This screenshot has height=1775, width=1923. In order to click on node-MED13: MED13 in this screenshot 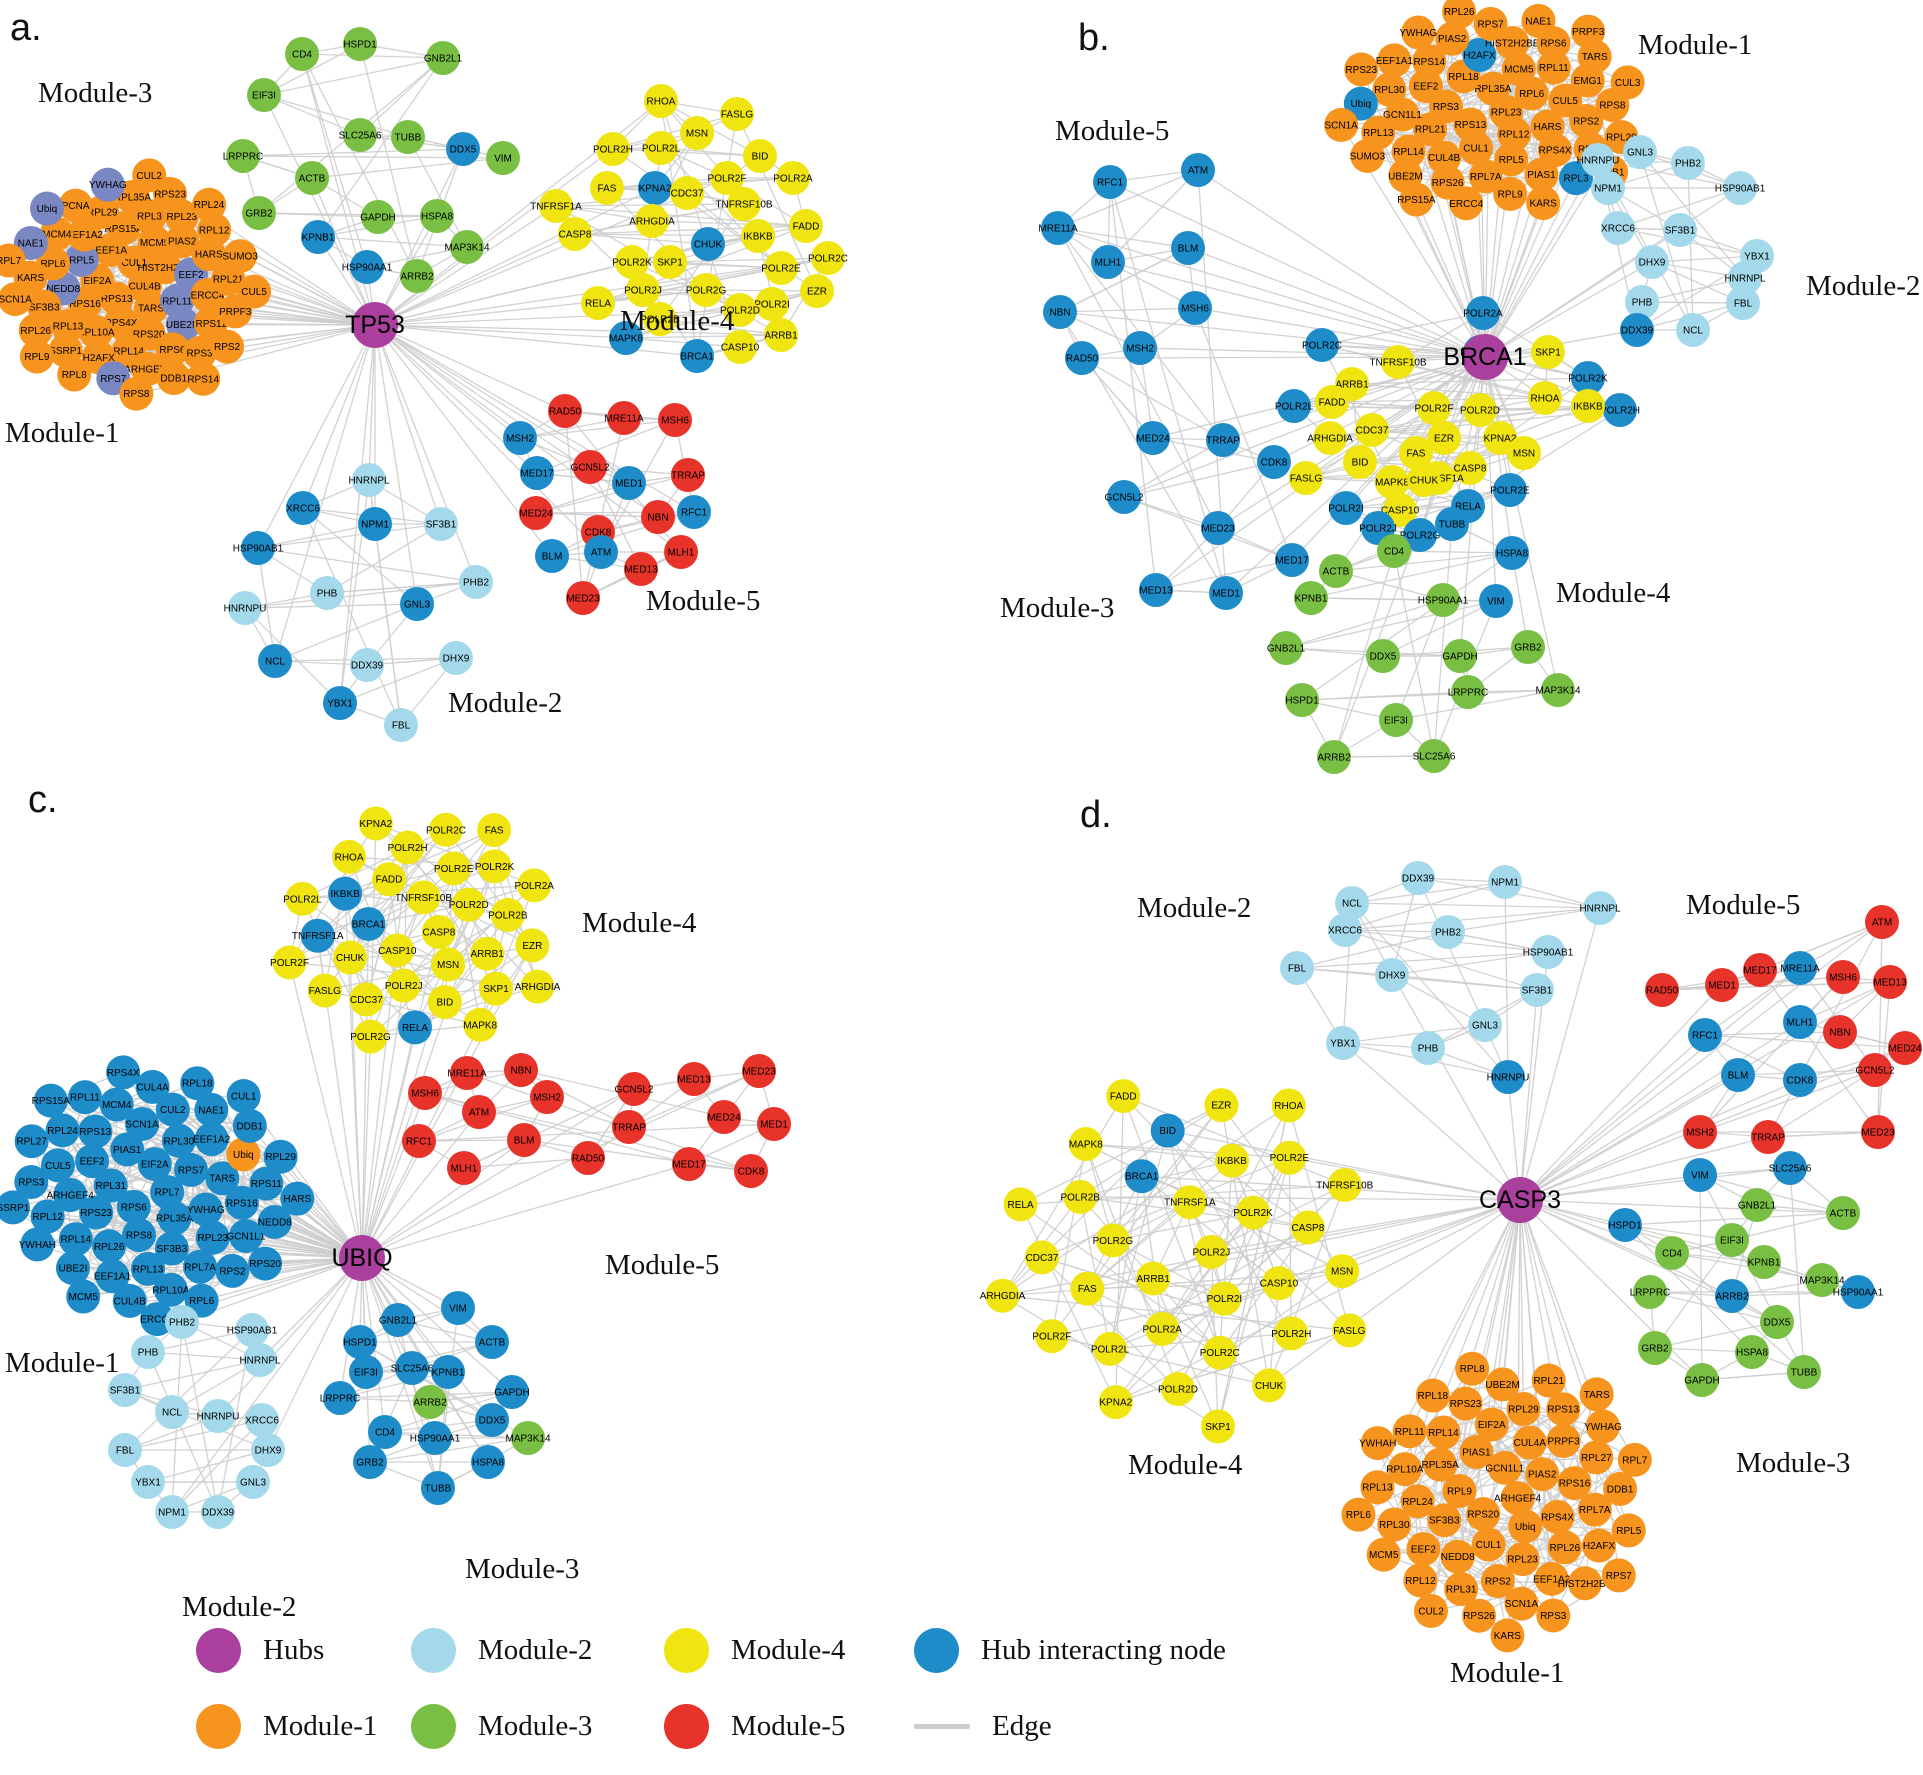, I will do `click(1890, 982)`.